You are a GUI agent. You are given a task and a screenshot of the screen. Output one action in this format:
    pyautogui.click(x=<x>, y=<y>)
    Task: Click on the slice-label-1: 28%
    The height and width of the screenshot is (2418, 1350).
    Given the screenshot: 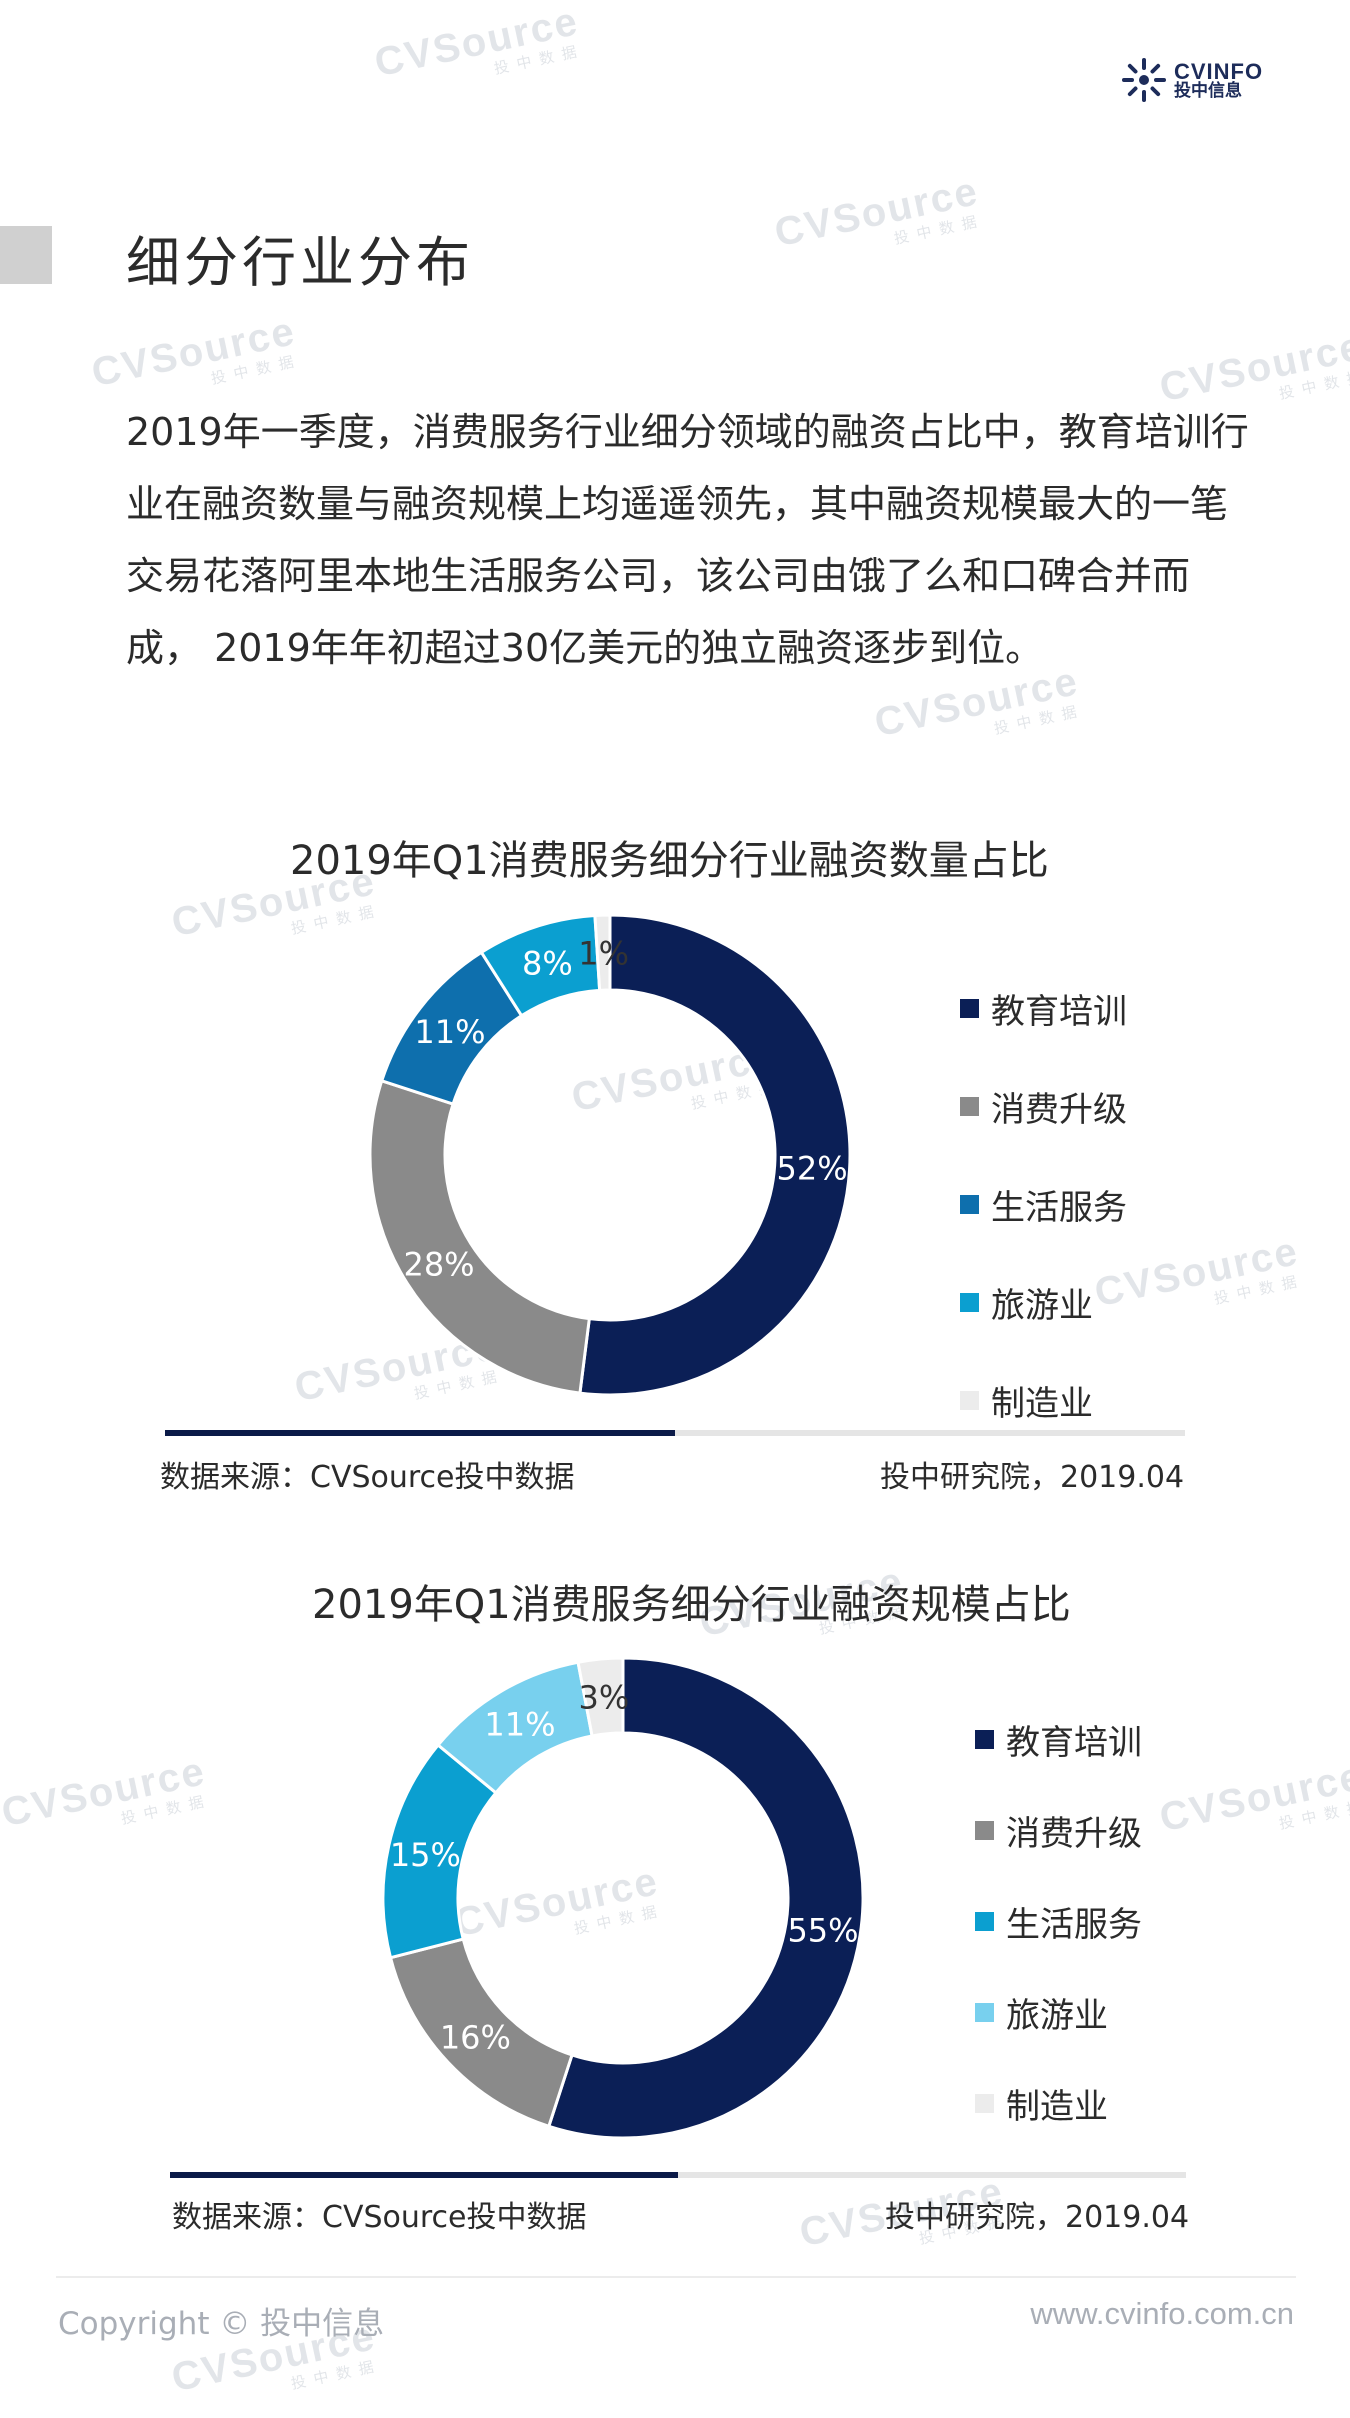 What is the action you would take?
    pyautogui.click(x=438, y=1265)
    